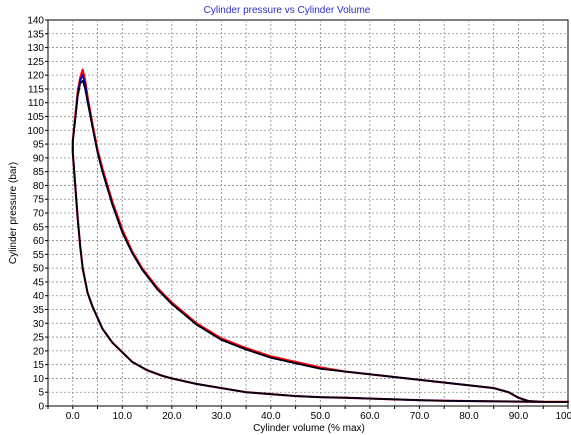 The width and height of the screenshot is (571, 435). Describe the element at coordinates (35, 131) in the screenshot. I see `y-tick-label: 100` at that location.